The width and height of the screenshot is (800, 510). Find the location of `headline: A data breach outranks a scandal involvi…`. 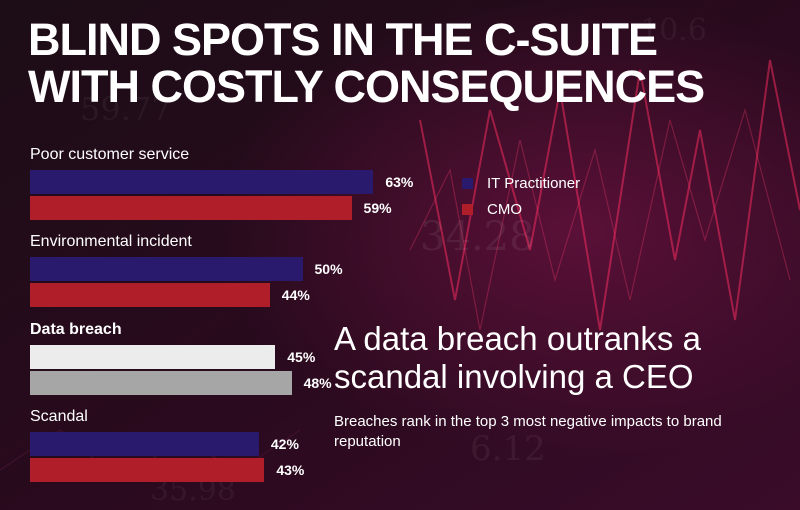

headline: A data breach outranks a scandal involvi… is located at coordinates (517, 357).